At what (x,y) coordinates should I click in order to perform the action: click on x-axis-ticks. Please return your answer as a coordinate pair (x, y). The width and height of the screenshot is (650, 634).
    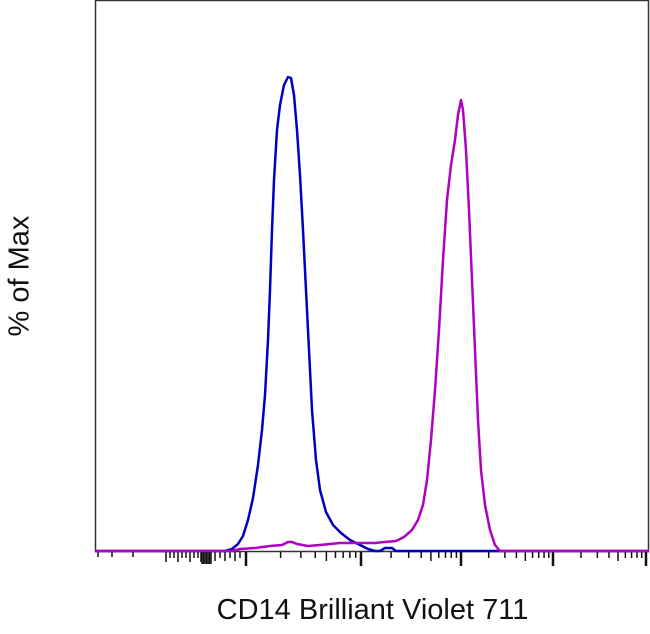
    Looking at the image, I should click on (372, 559).